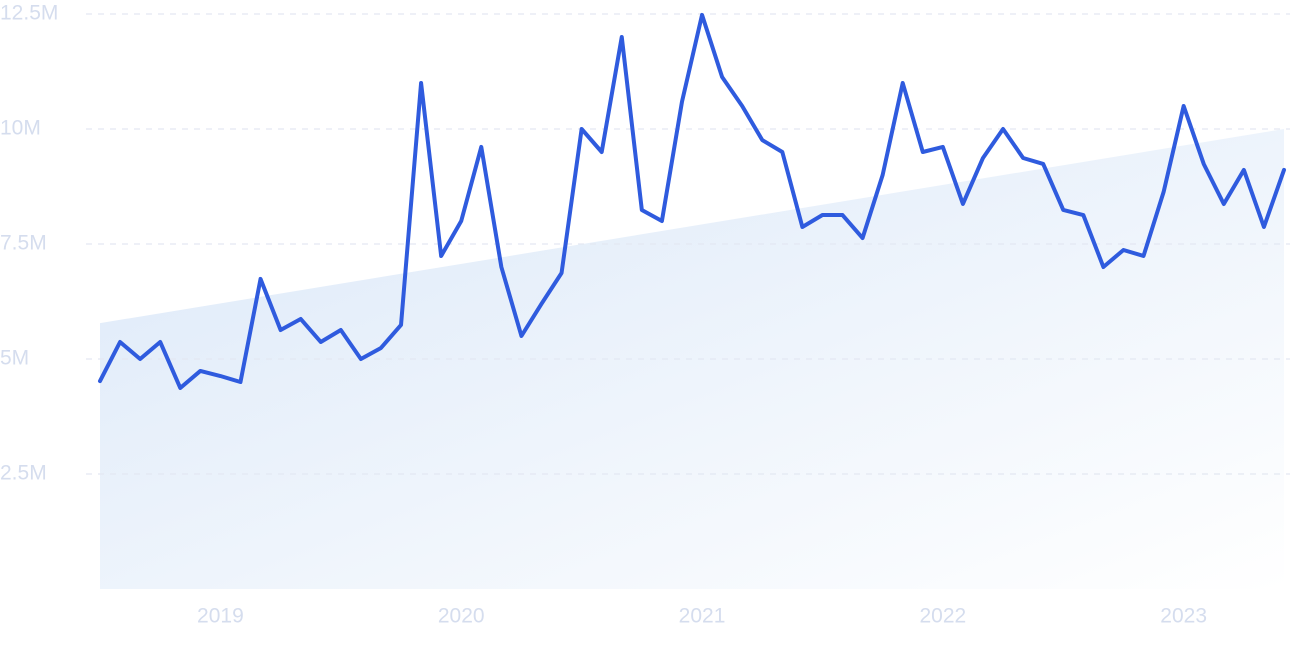  I want to click on x-tick-label: 2019, so click(220, 616).